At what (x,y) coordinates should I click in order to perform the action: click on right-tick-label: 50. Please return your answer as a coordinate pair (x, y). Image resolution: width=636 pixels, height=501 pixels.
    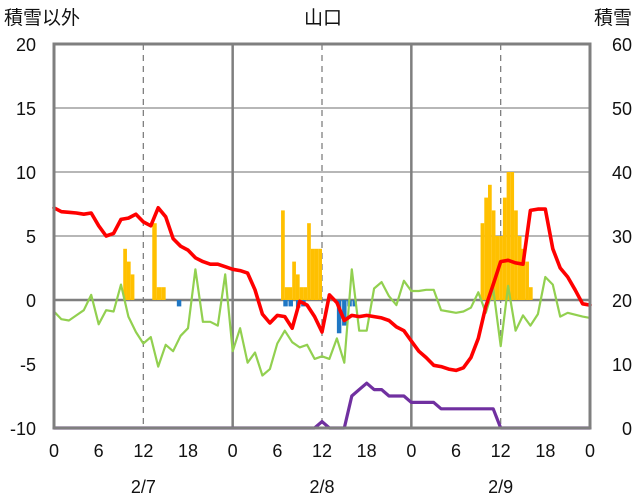
    Looking at the image, I should click on (622, 109).